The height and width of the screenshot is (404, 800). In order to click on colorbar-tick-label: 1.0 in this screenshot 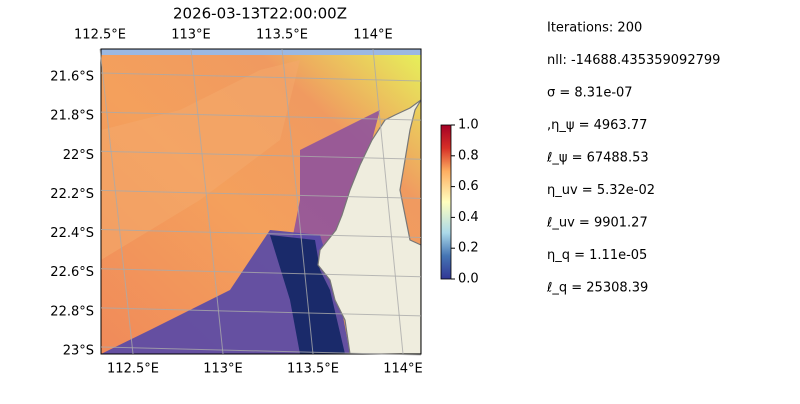, I will do `click(468, 125)`.